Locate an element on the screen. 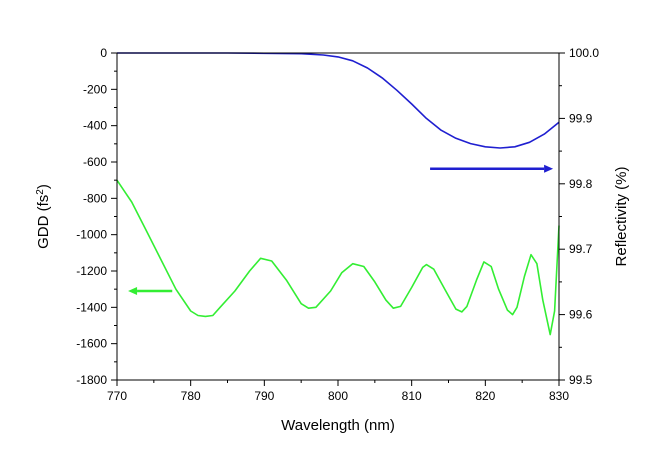  y-left-tick-label: -800 is located at coordinates (95, 198).